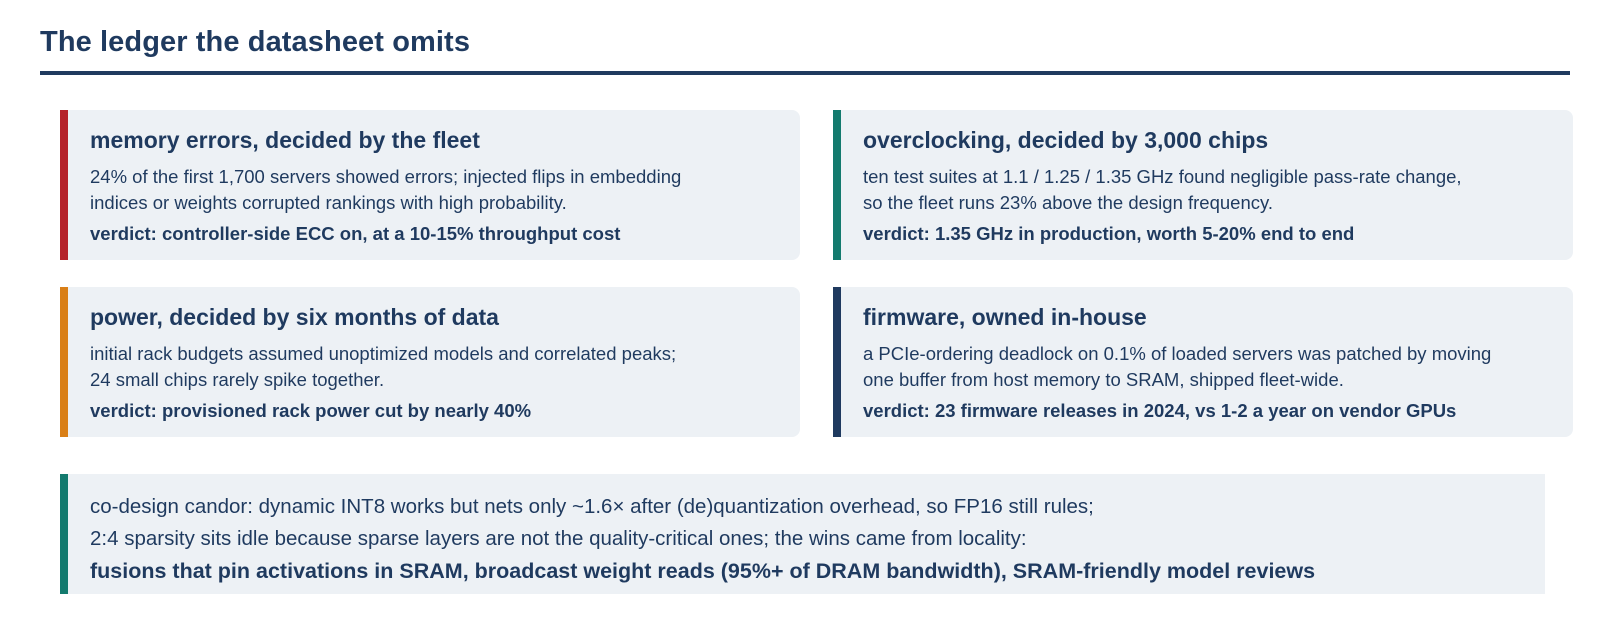  What do you see at coordinates (64, 534) in the screenshot?
I see `panel-accent-bar` at bounding box center [64, 534].